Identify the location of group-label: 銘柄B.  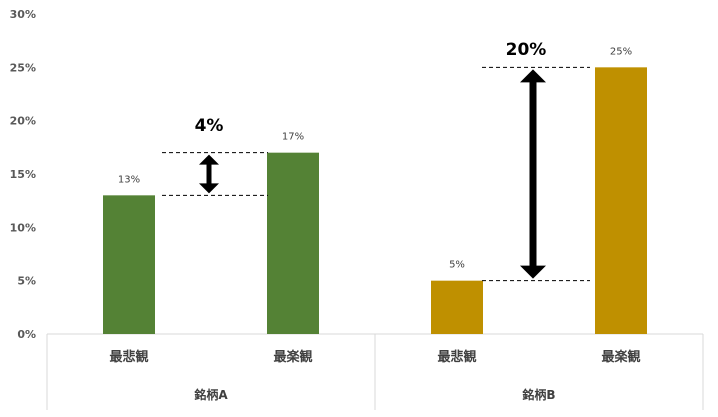
(538, 394).